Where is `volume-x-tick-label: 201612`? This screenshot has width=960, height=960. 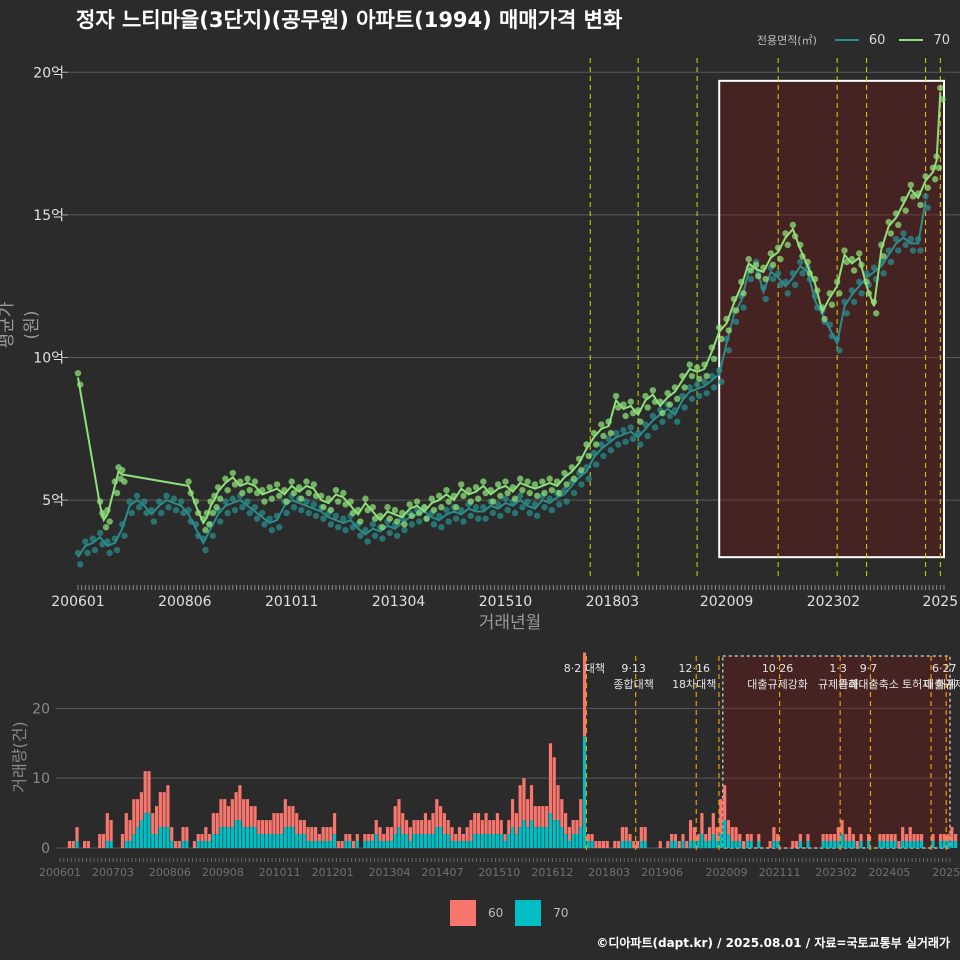
volume-x-tick-label: 201612 is located at coordinates (552, 872).